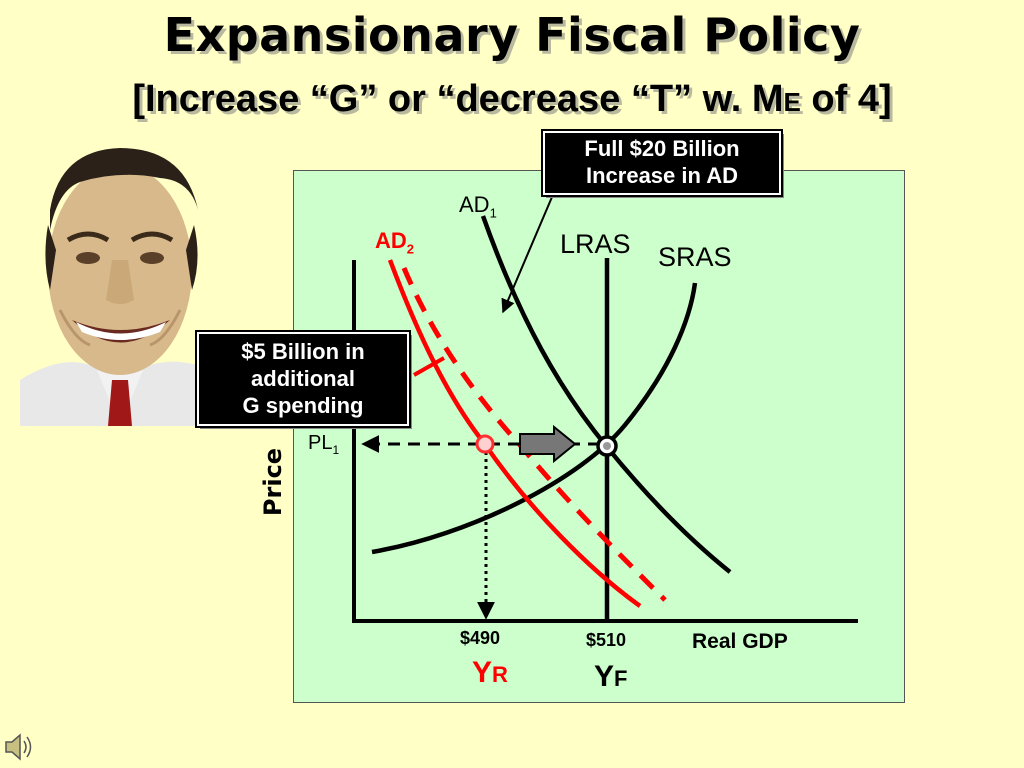  I want to click on g-spending-callout: $5 Billion in additional G spending, so click(303, 379).